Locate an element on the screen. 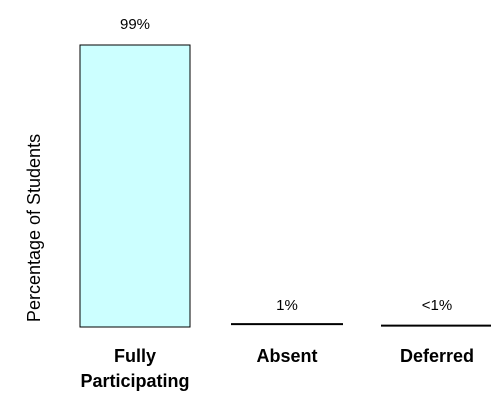  category-label-1-line-0: Absent is located at coordinates (286, 356).